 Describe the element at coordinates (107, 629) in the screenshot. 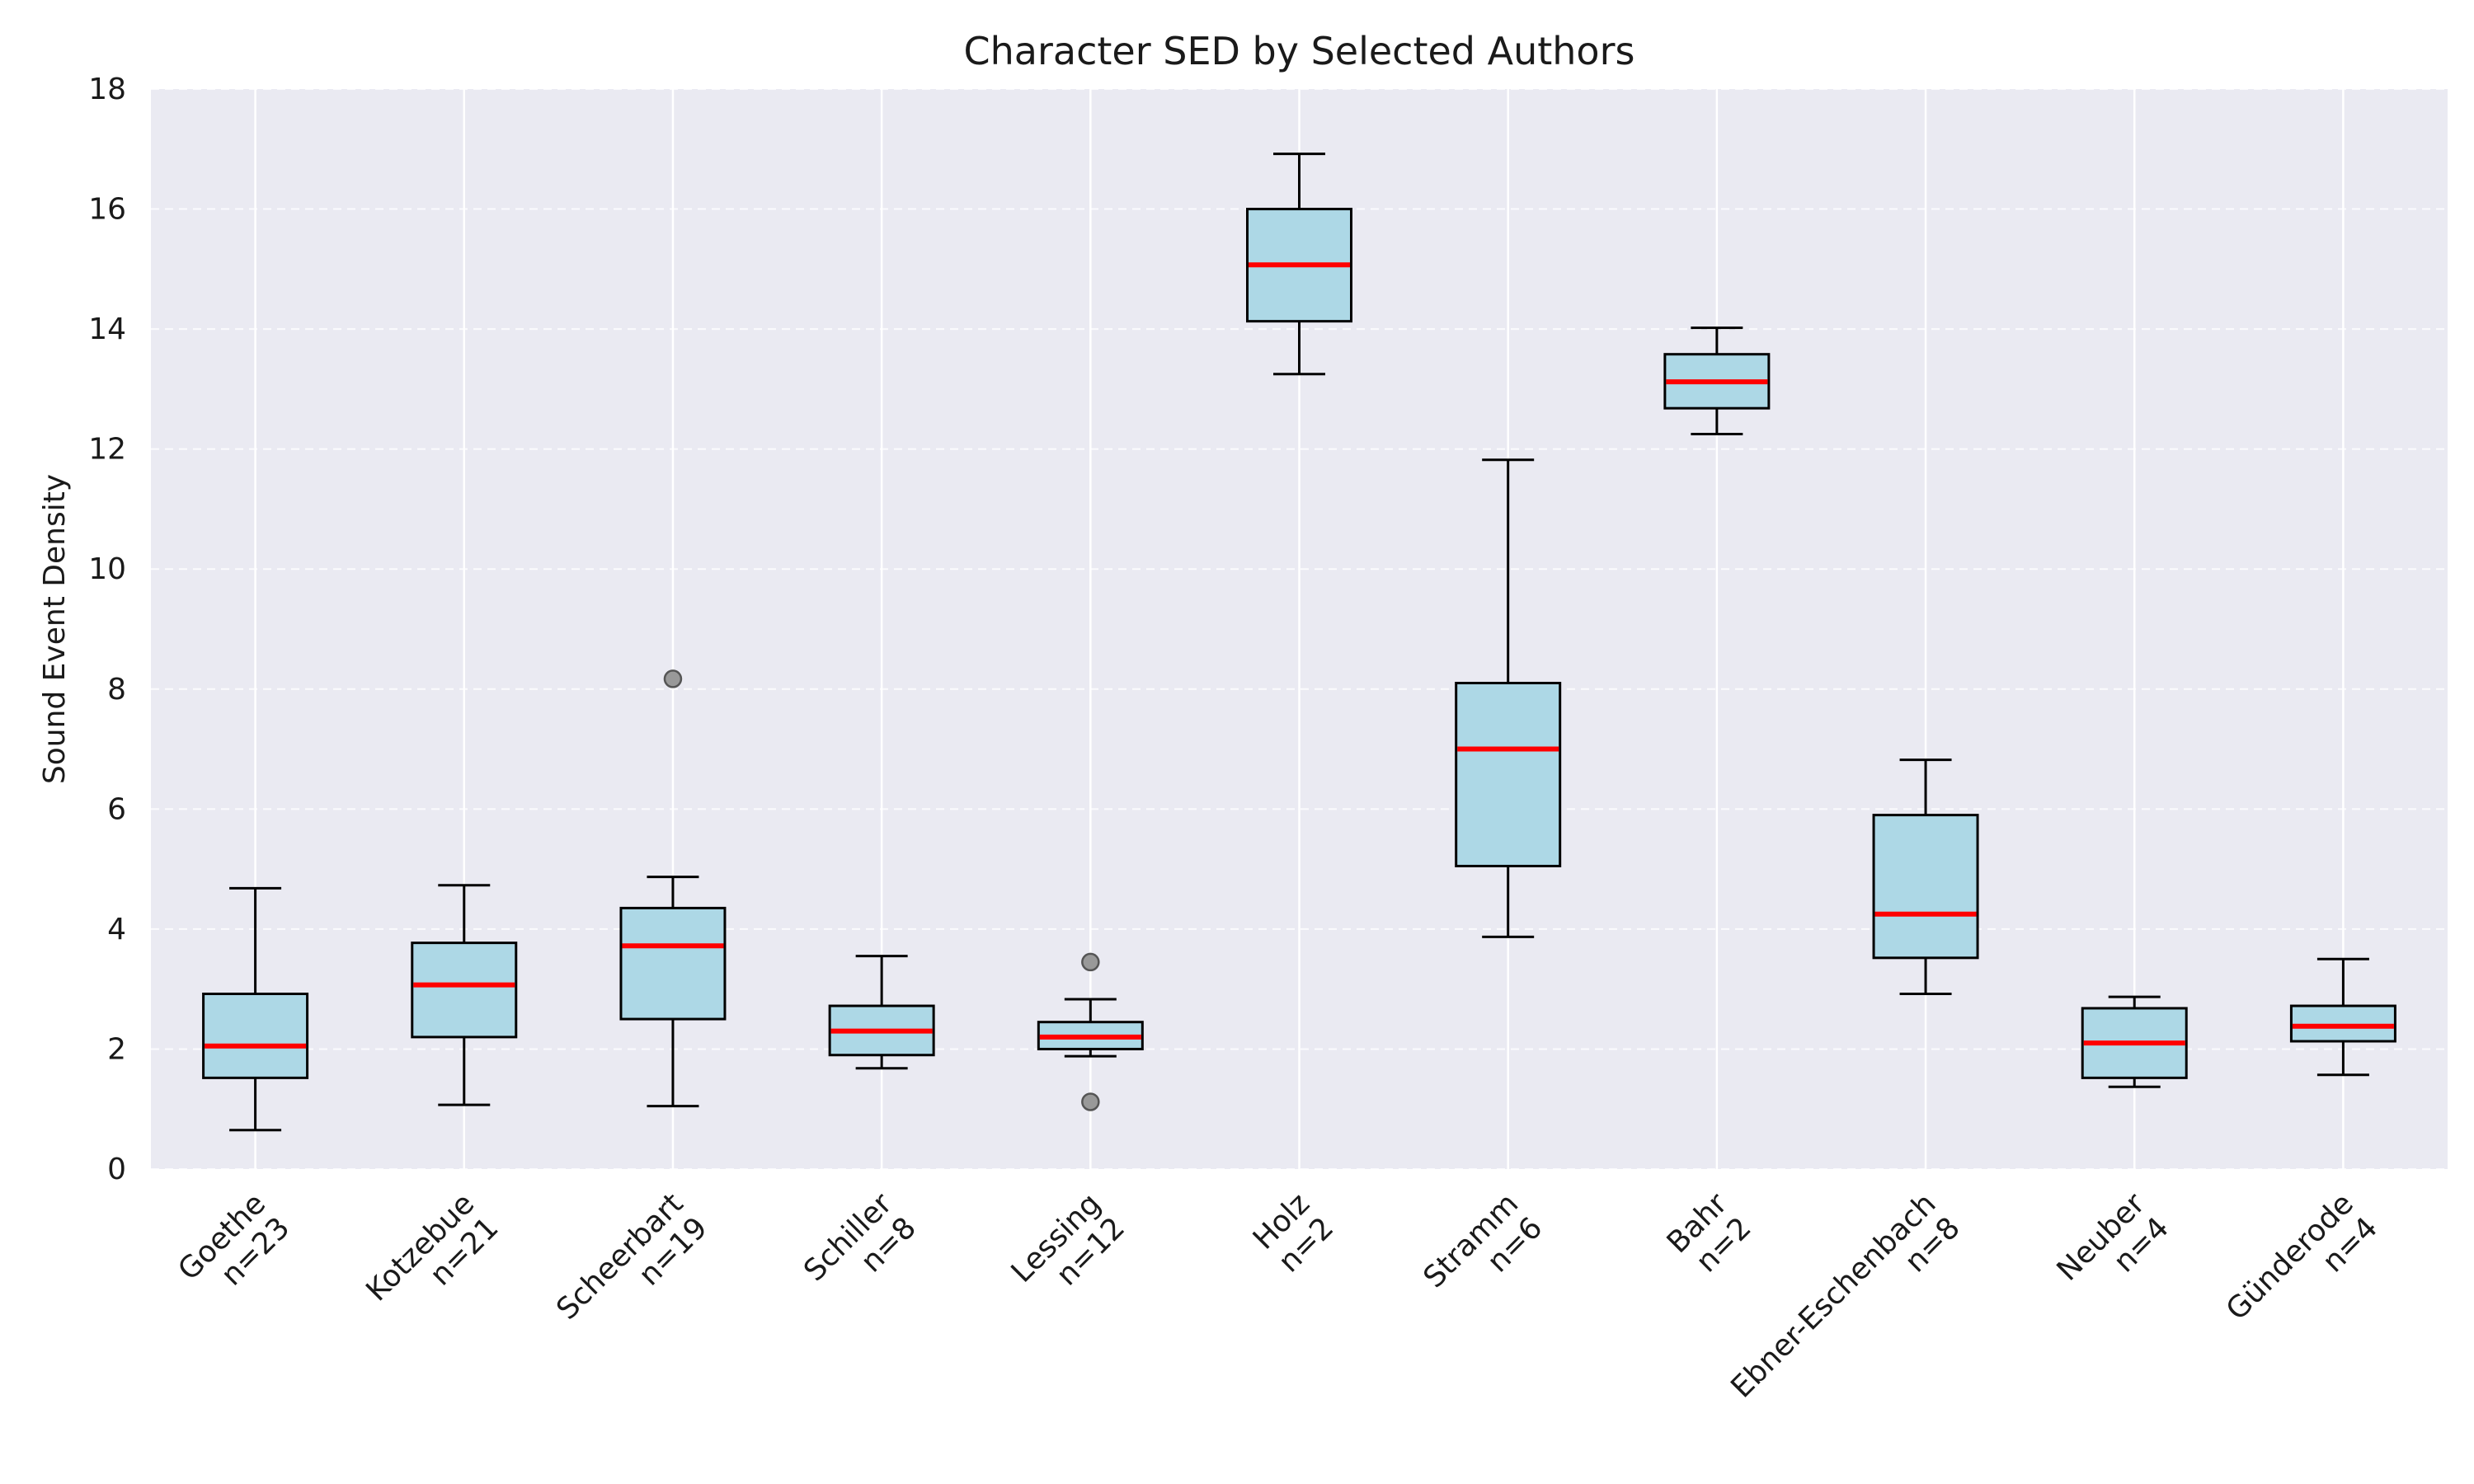

I see `y-axis-ticks: 0 2 4 6 8 10 12 14 16 18` at that location.